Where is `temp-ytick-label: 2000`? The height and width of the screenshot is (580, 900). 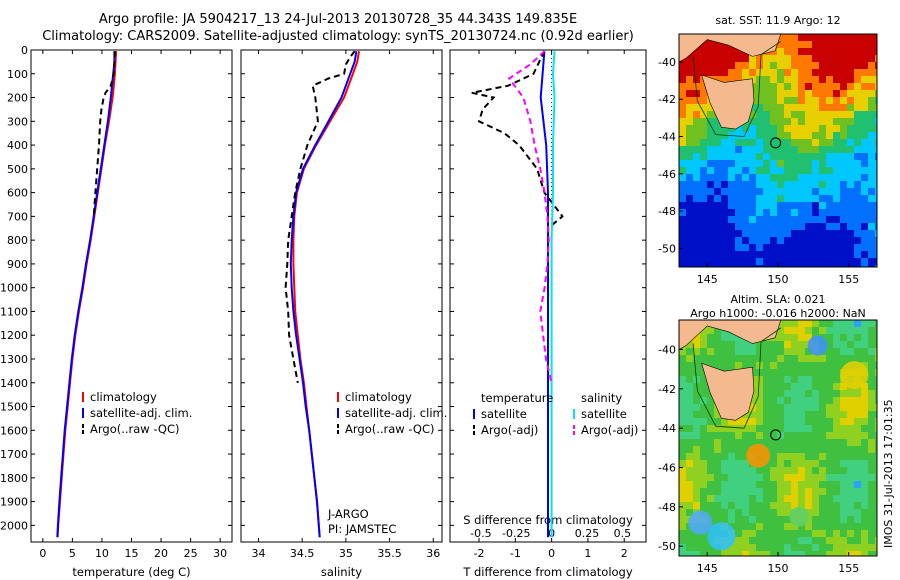
temp-ytick-label: 2000 is located at coordinates (14, 525).